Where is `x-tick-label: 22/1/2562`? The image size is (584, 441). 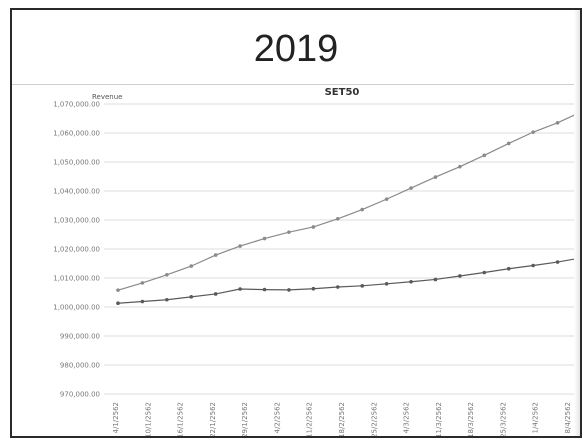 x-tick-label: 22/1/2562 is located at coordinates (213, 420).